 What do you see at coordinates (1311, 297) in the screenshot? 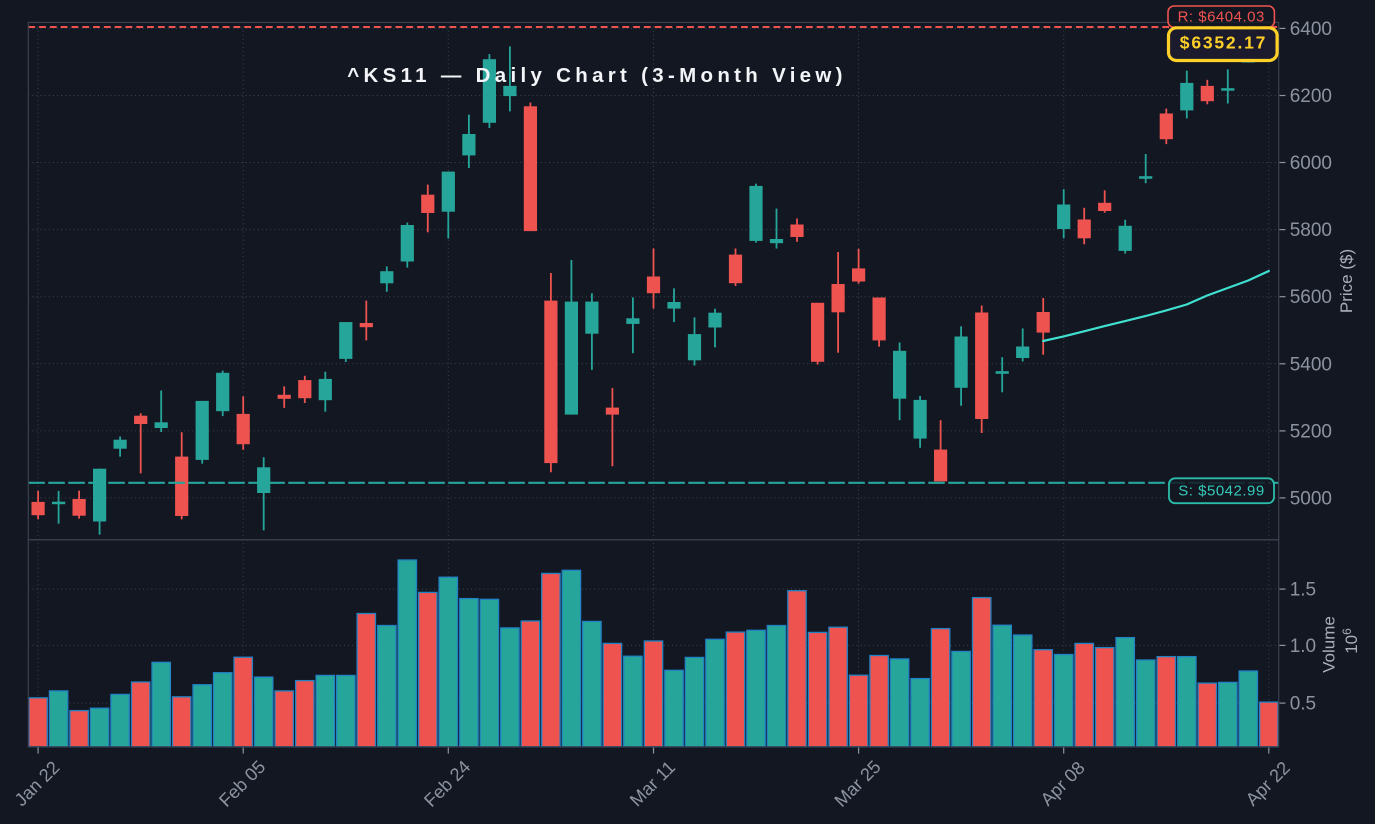
I see `svg-text: 5600` at bounding box center [1311, 297].